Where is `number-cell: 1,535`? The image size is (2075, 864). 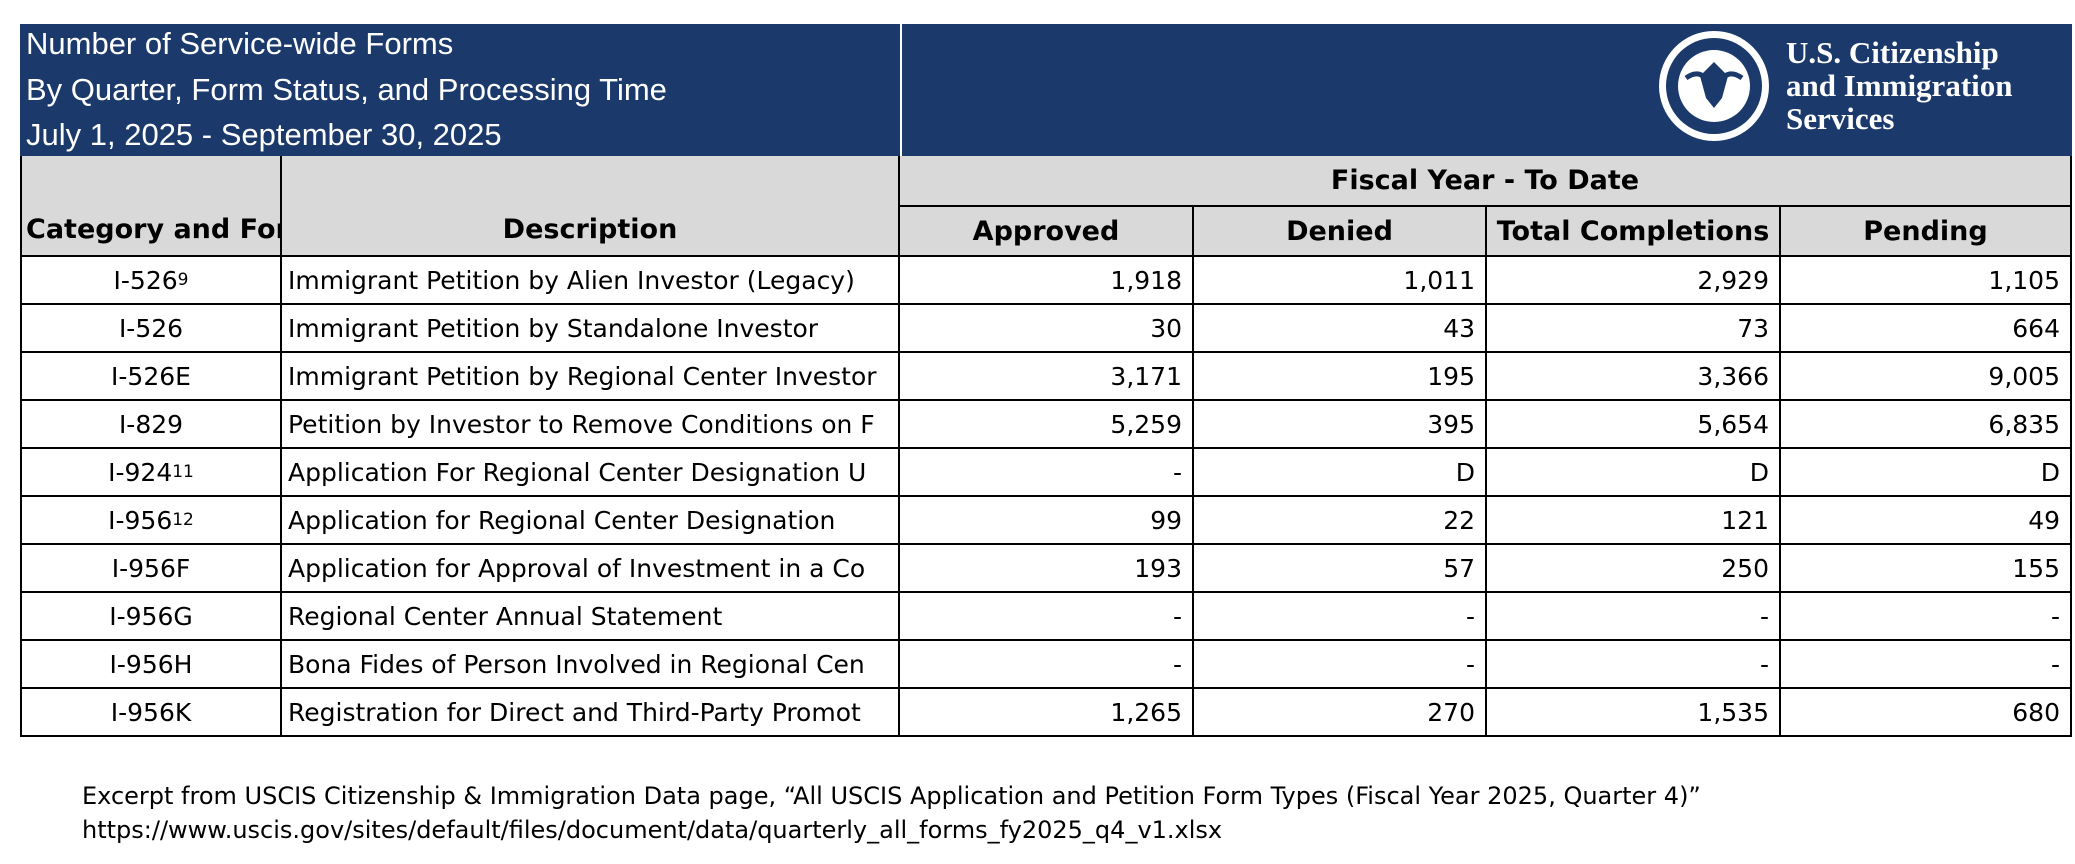
number-cell: 1,535 is located at coordinates (1634, 713).